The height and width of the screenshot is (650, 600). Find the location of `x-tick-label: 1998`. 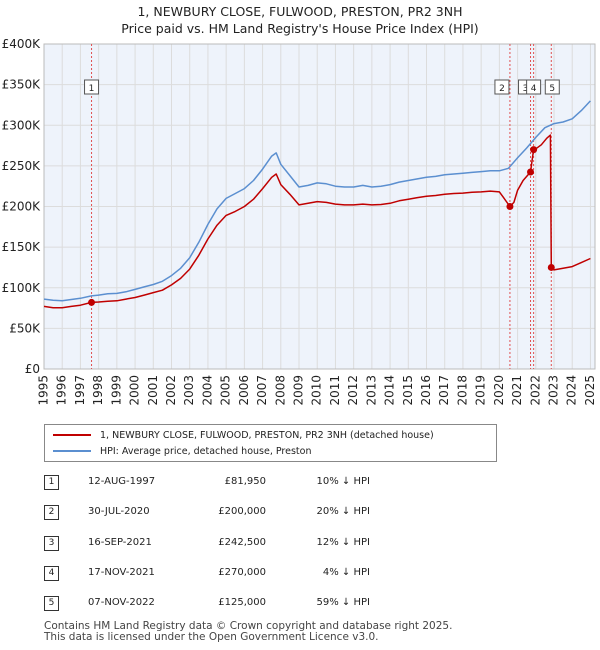

x-tick-label: 1998 is located at coordinates (98, 390).